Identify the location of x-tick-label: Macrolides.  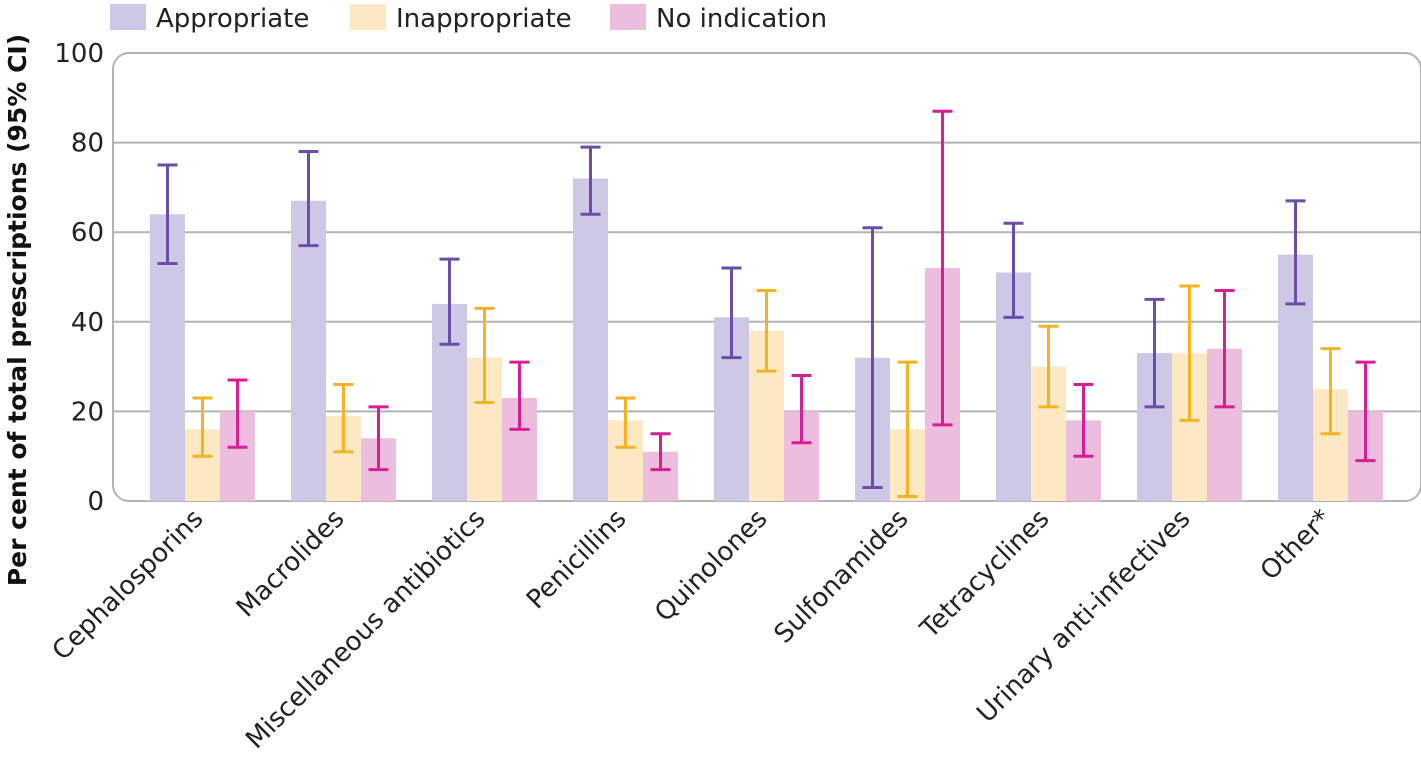
(291, 564).